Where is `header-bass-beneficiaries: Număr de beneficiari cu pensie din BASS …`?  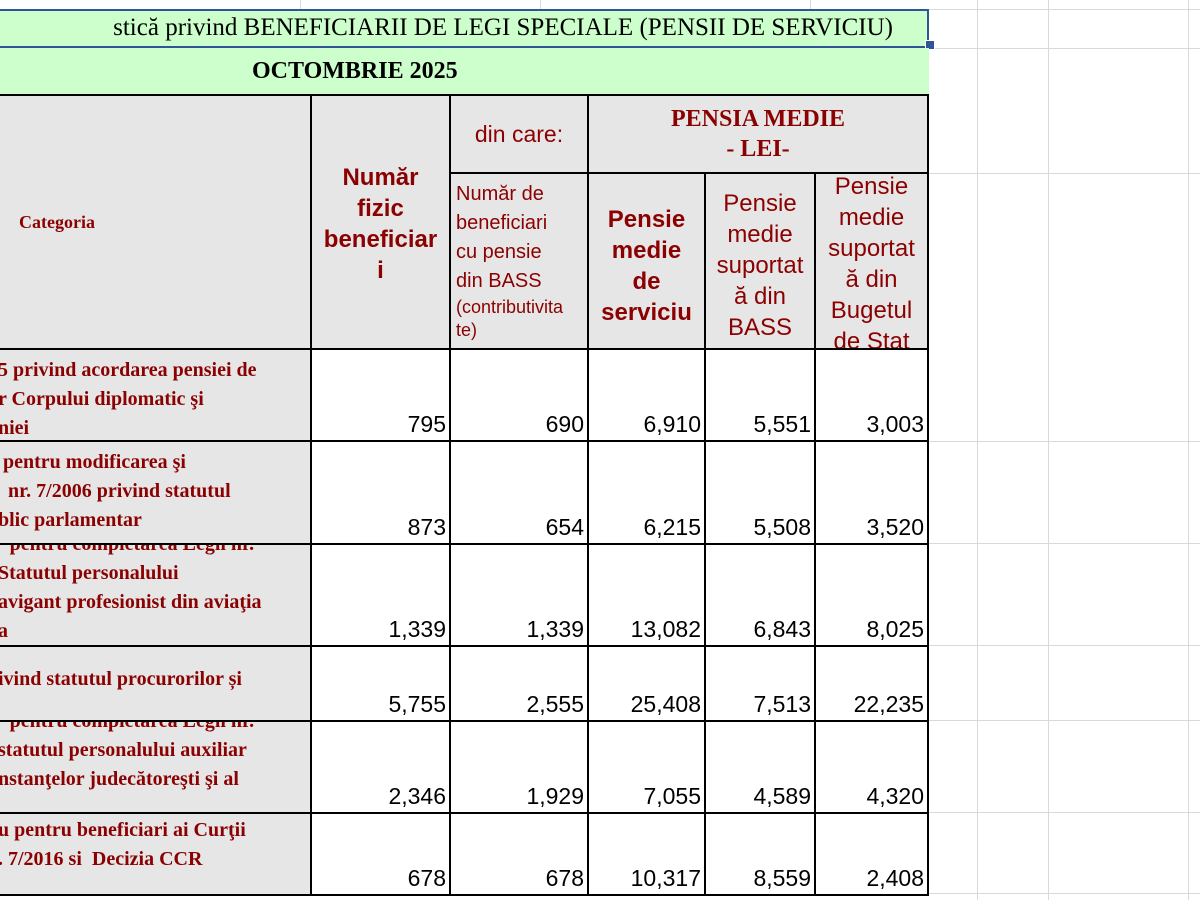 header-bass-beneficiaries: Număr de beneficiari cu pensie din BASS … is located at coordinates (519, 261).